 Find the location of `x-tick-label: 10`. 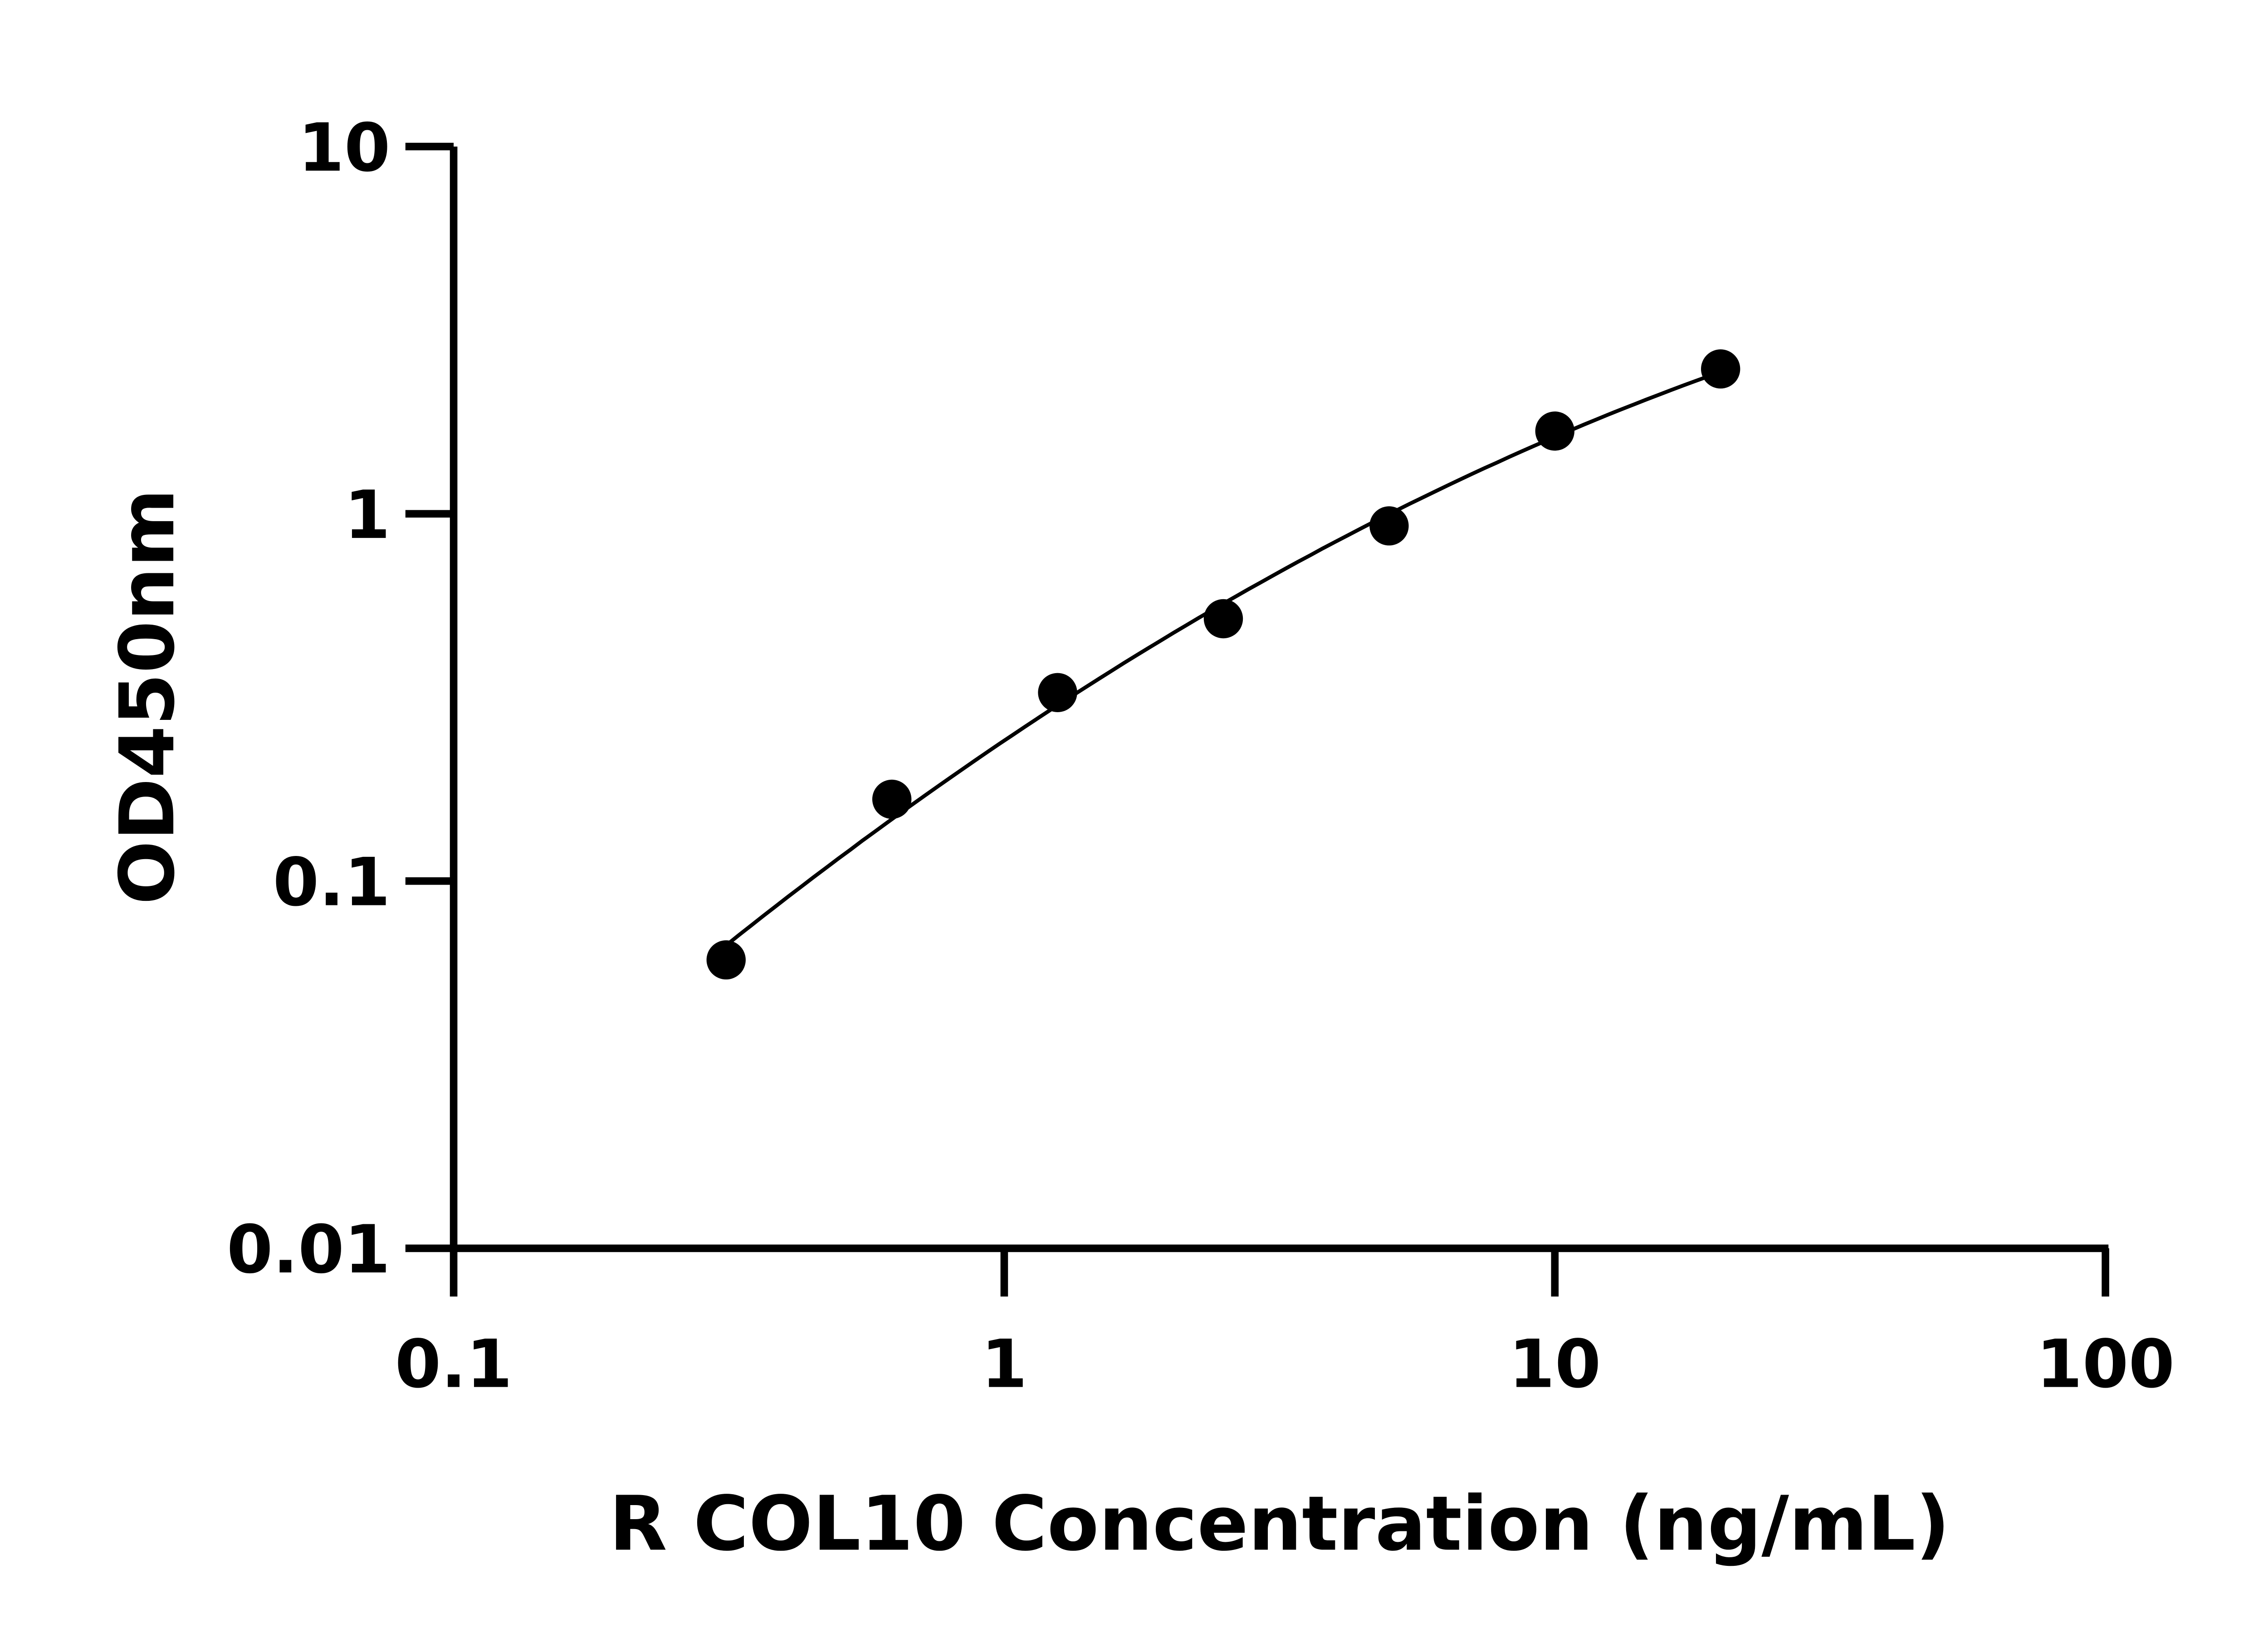

x-tick-label: 10 is located at coordinates (1555, 1364).